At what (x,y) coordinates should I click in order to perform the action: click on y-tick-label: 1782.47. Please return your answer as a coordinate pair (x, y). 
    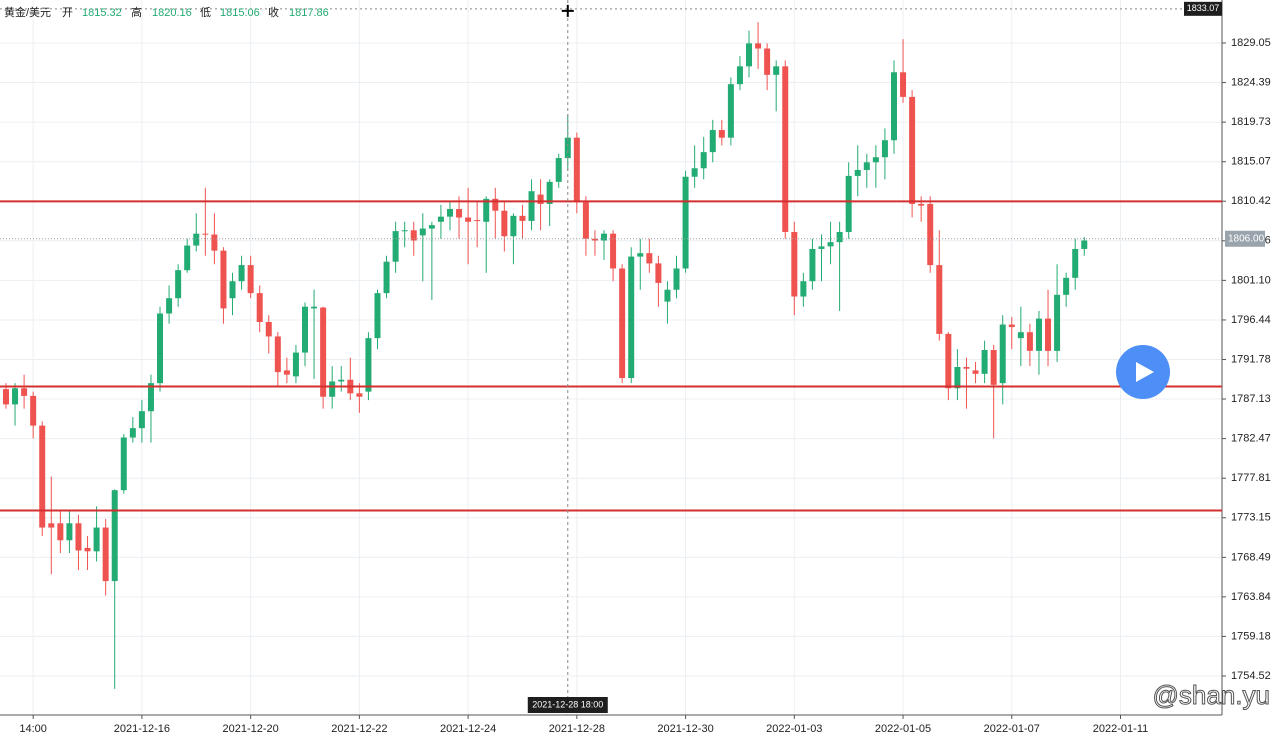
    Looking at the image, I should click on (1251, 439).